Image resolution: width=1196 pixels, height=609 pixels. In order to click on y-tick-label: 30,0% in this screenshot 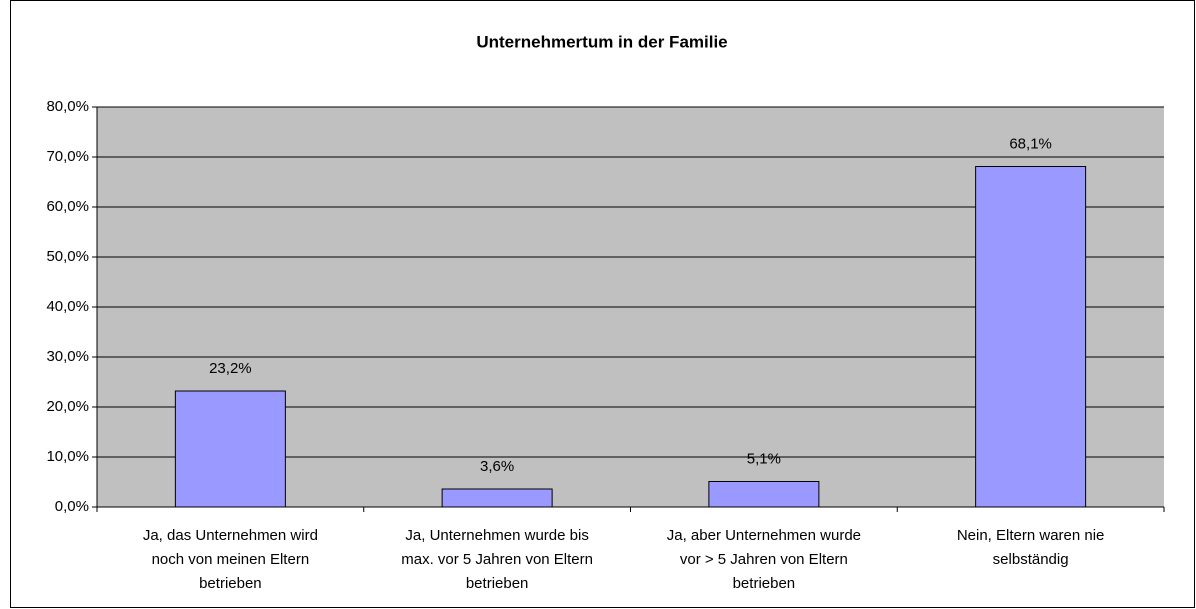, I will do `click(67, 356)`.